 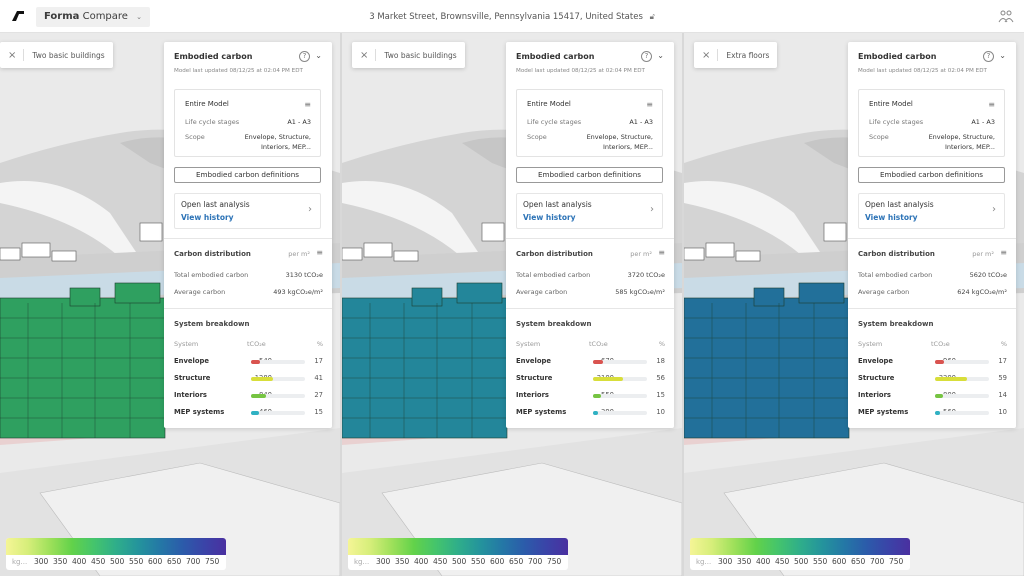 What do you see at coordinates (932, 414) in the screenshot?
I see `breakdown-row: MEP systems56010` at bounding box center [932, 414].